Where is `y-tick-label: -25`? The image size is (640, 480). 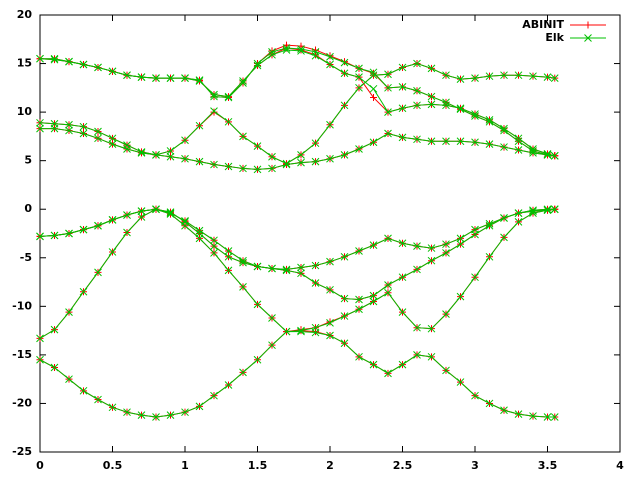
y-tick-label: -25 is located at coordinates (22, 451).